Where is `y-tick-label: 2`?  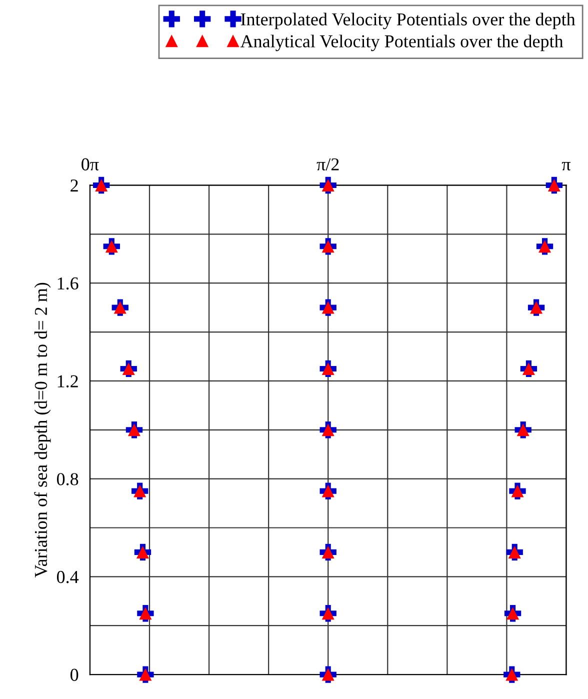
y-tick-label: 2 is located at coordinates (74, 186).